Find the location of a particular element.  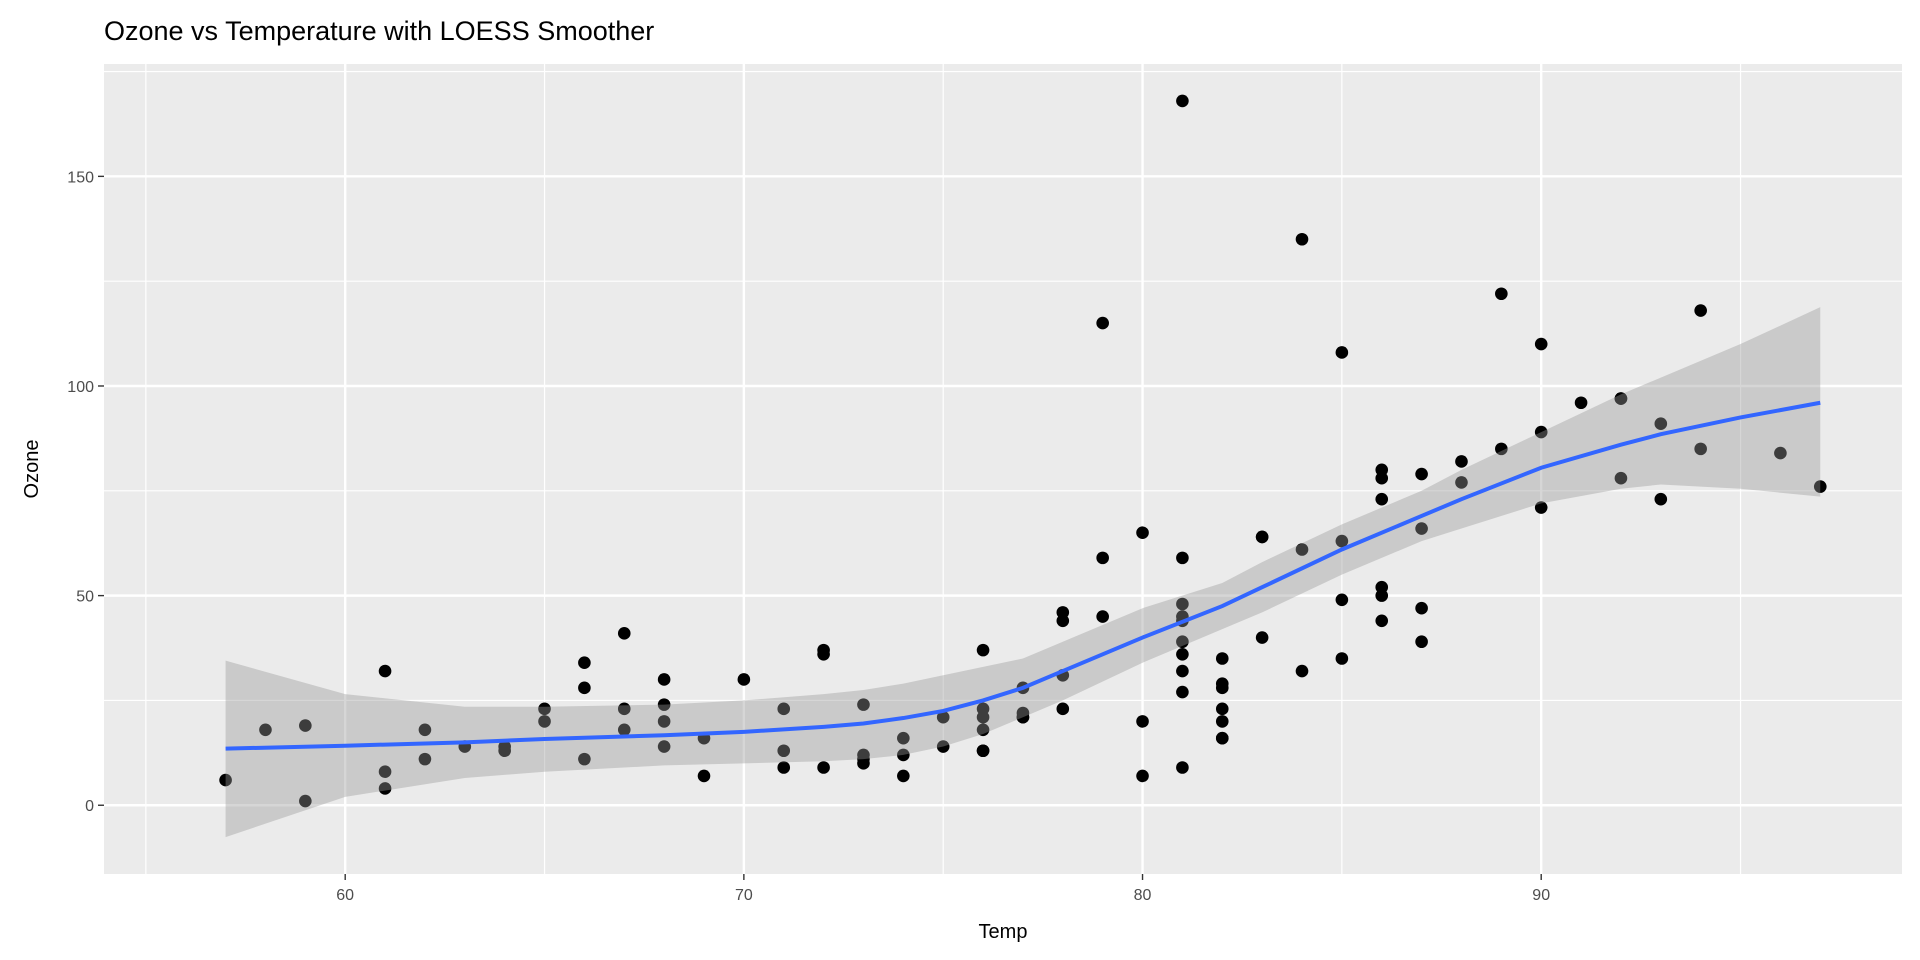

chart-title: Ozone vs Temperature with LOESS Smoother is located at coordinates (379, 31).